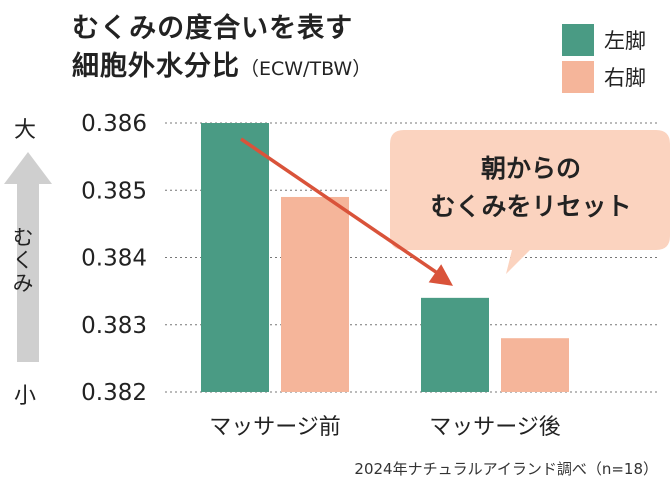  I want to click on y-tick-label: 0.386, so click(114, 124).